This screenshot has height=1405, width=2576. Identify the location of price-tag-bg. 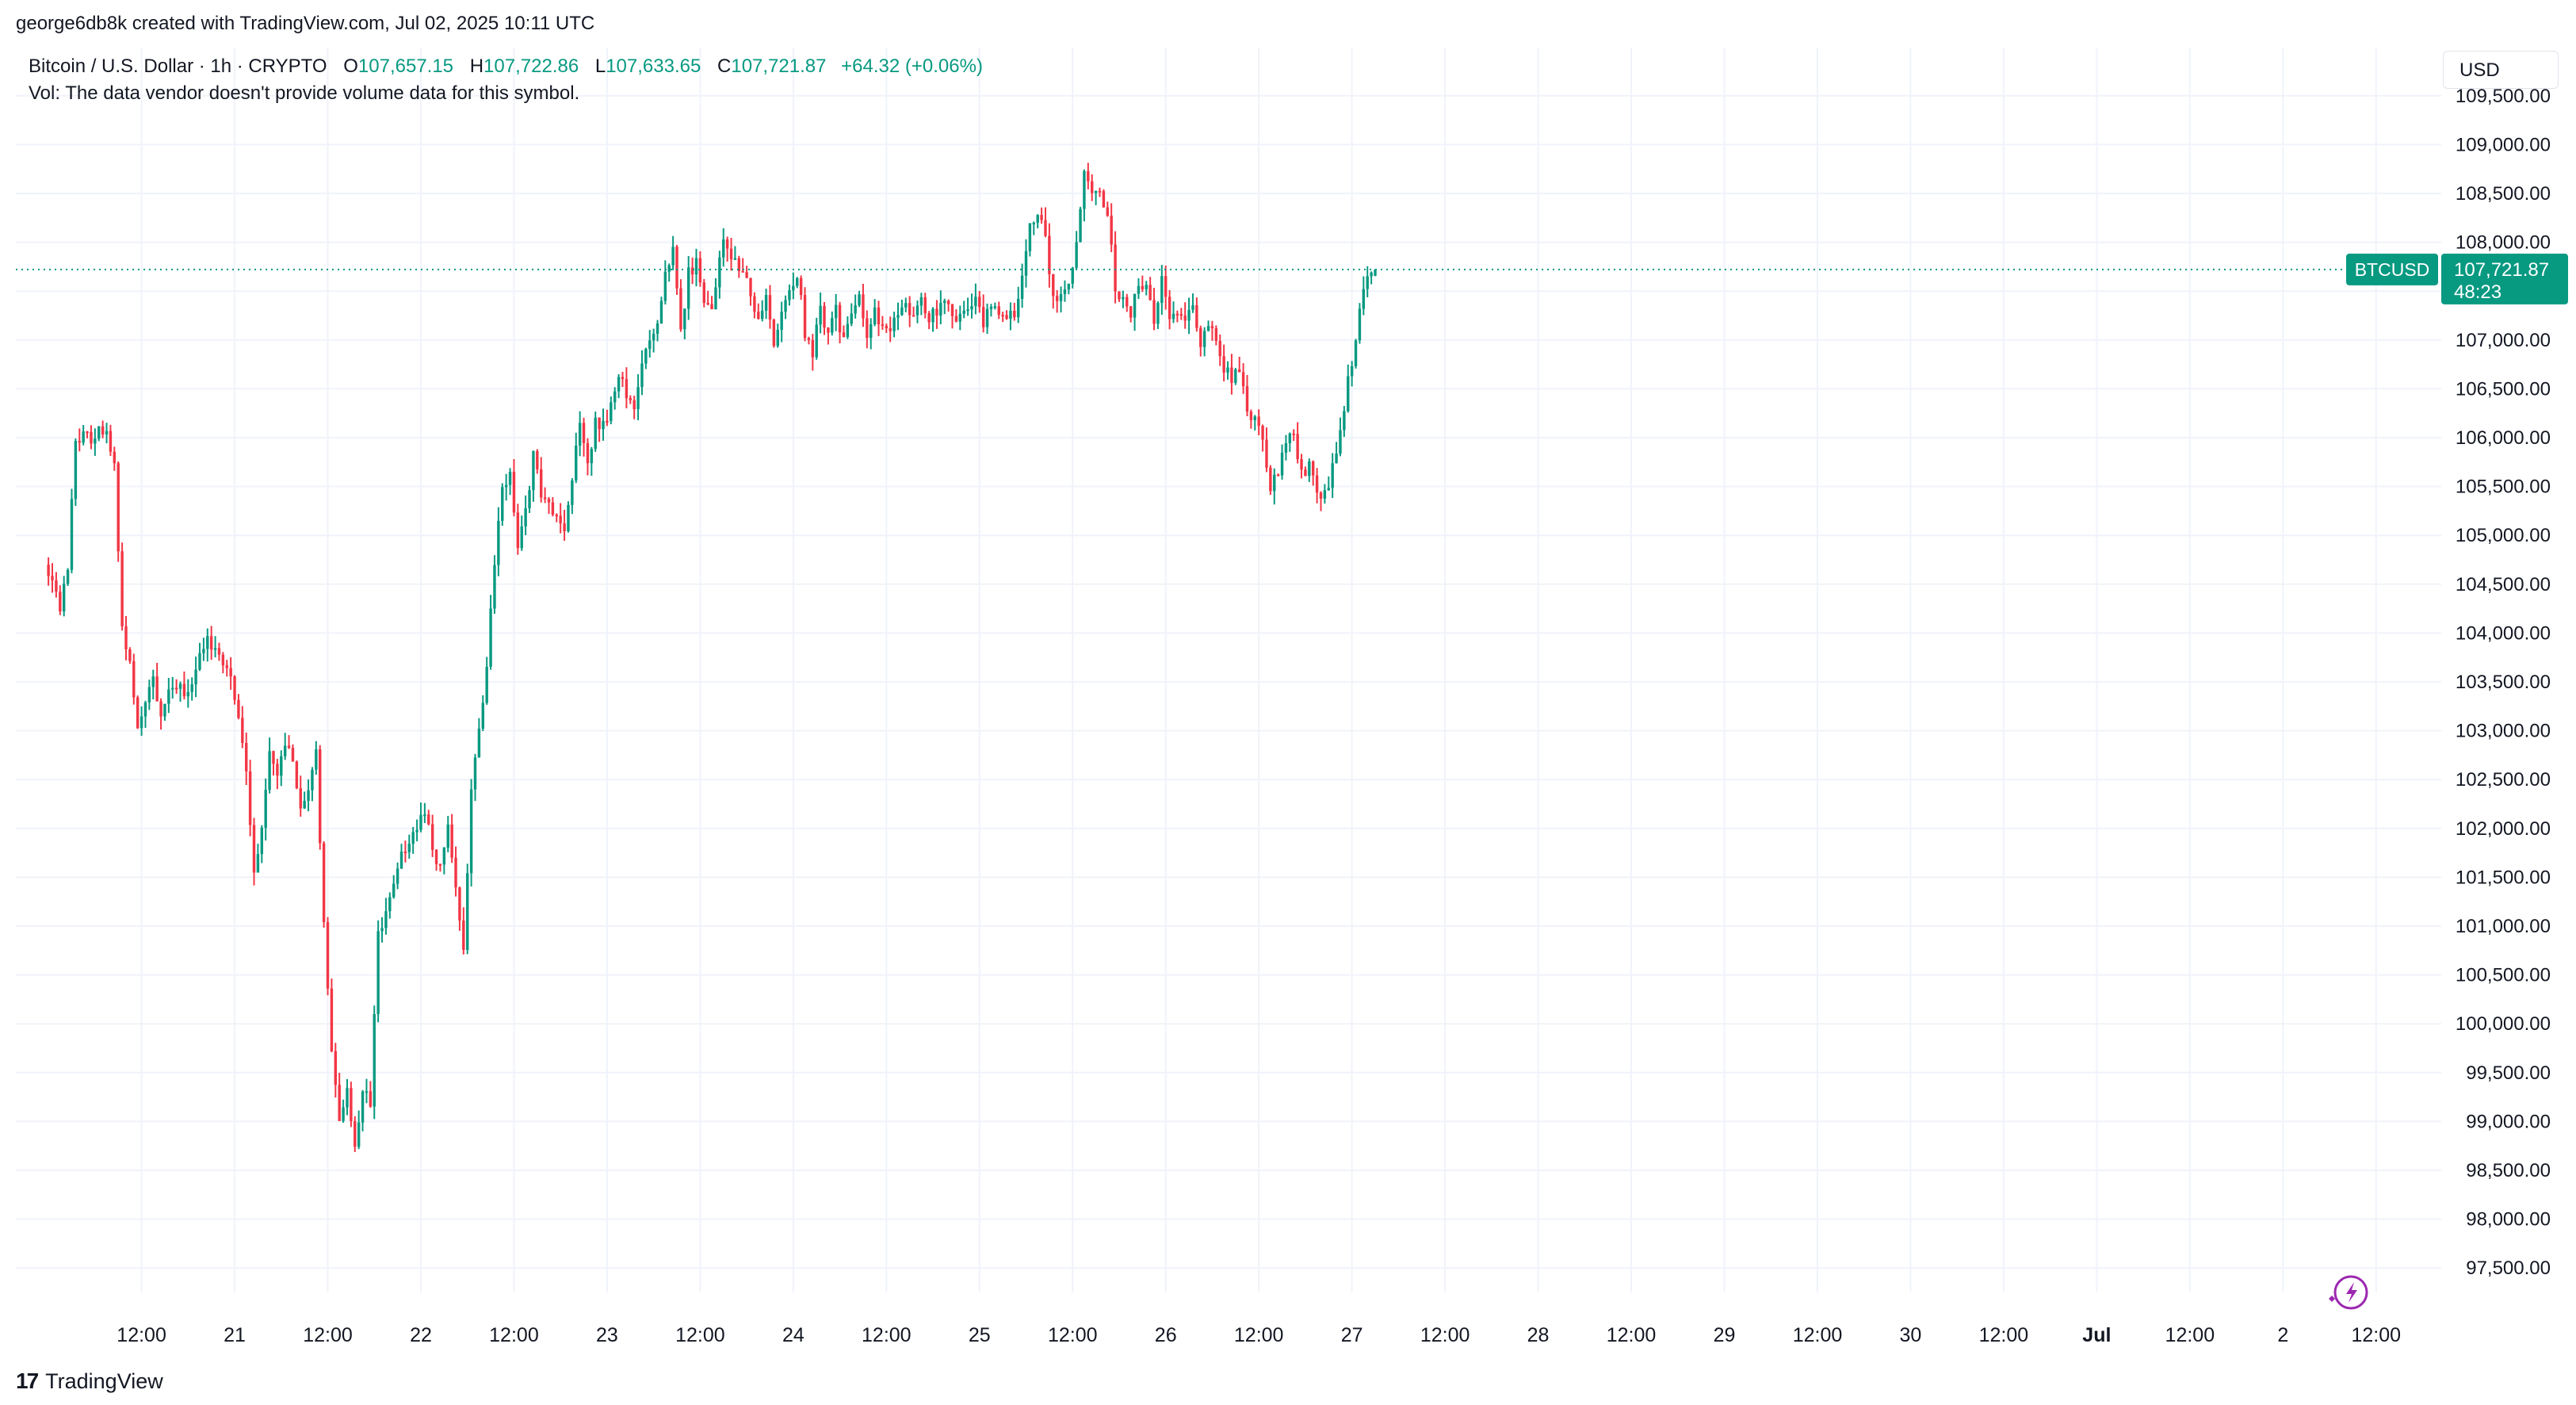
(2504, 278).